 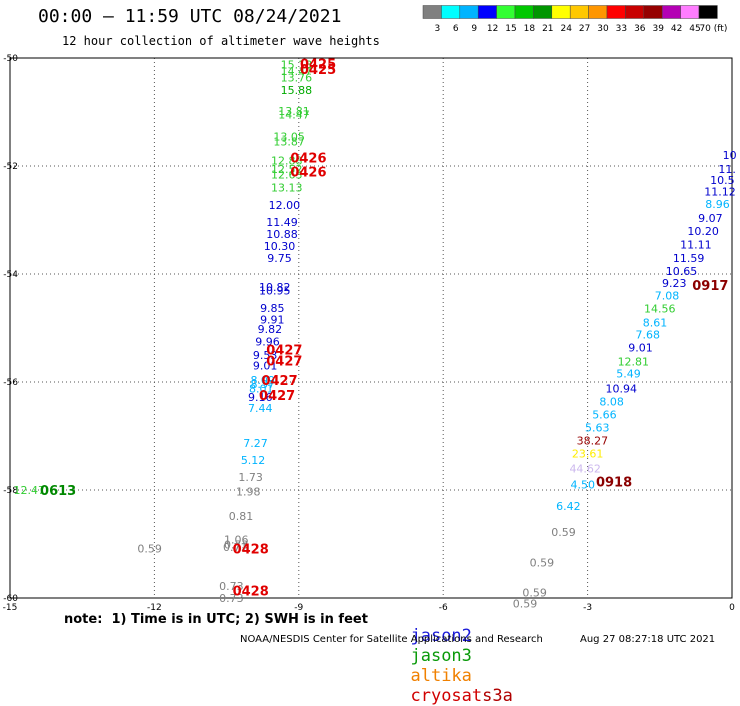 I want to click on wave-height-label: 0.71, so click(x=235, y=547).